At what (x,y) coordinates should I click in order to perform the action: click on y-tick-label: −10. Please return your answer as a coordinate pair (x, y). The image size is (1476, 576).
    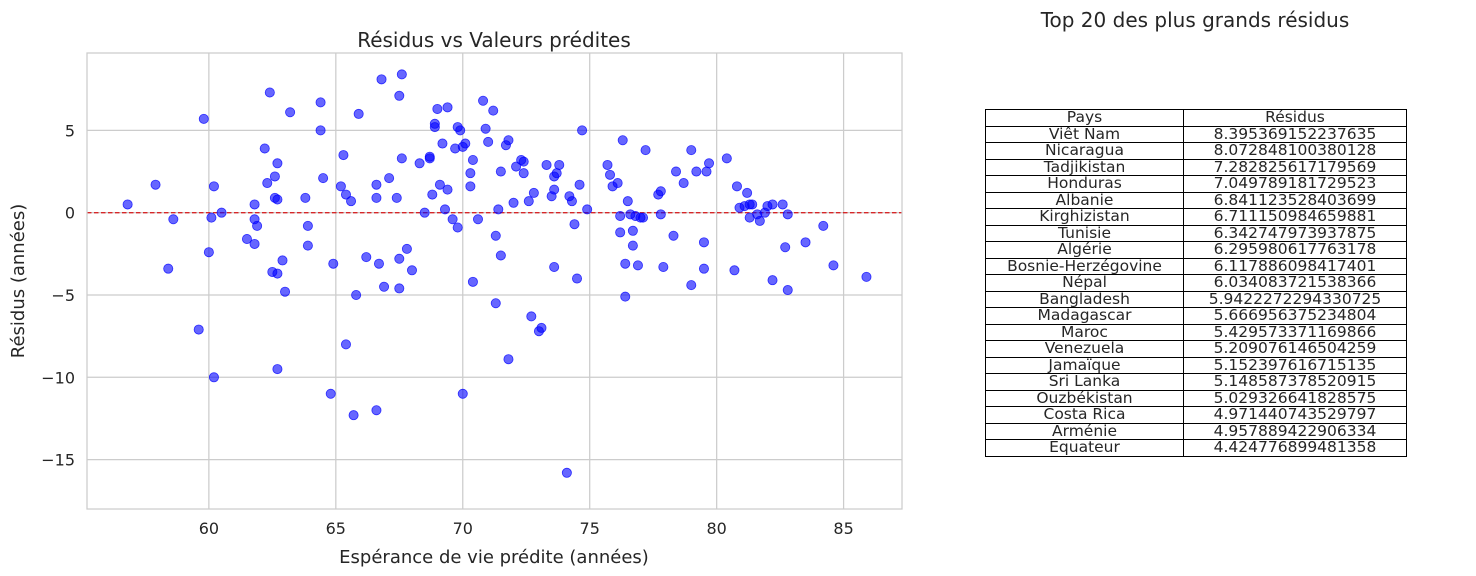
    Looking at the image, I should click on (58, 377).